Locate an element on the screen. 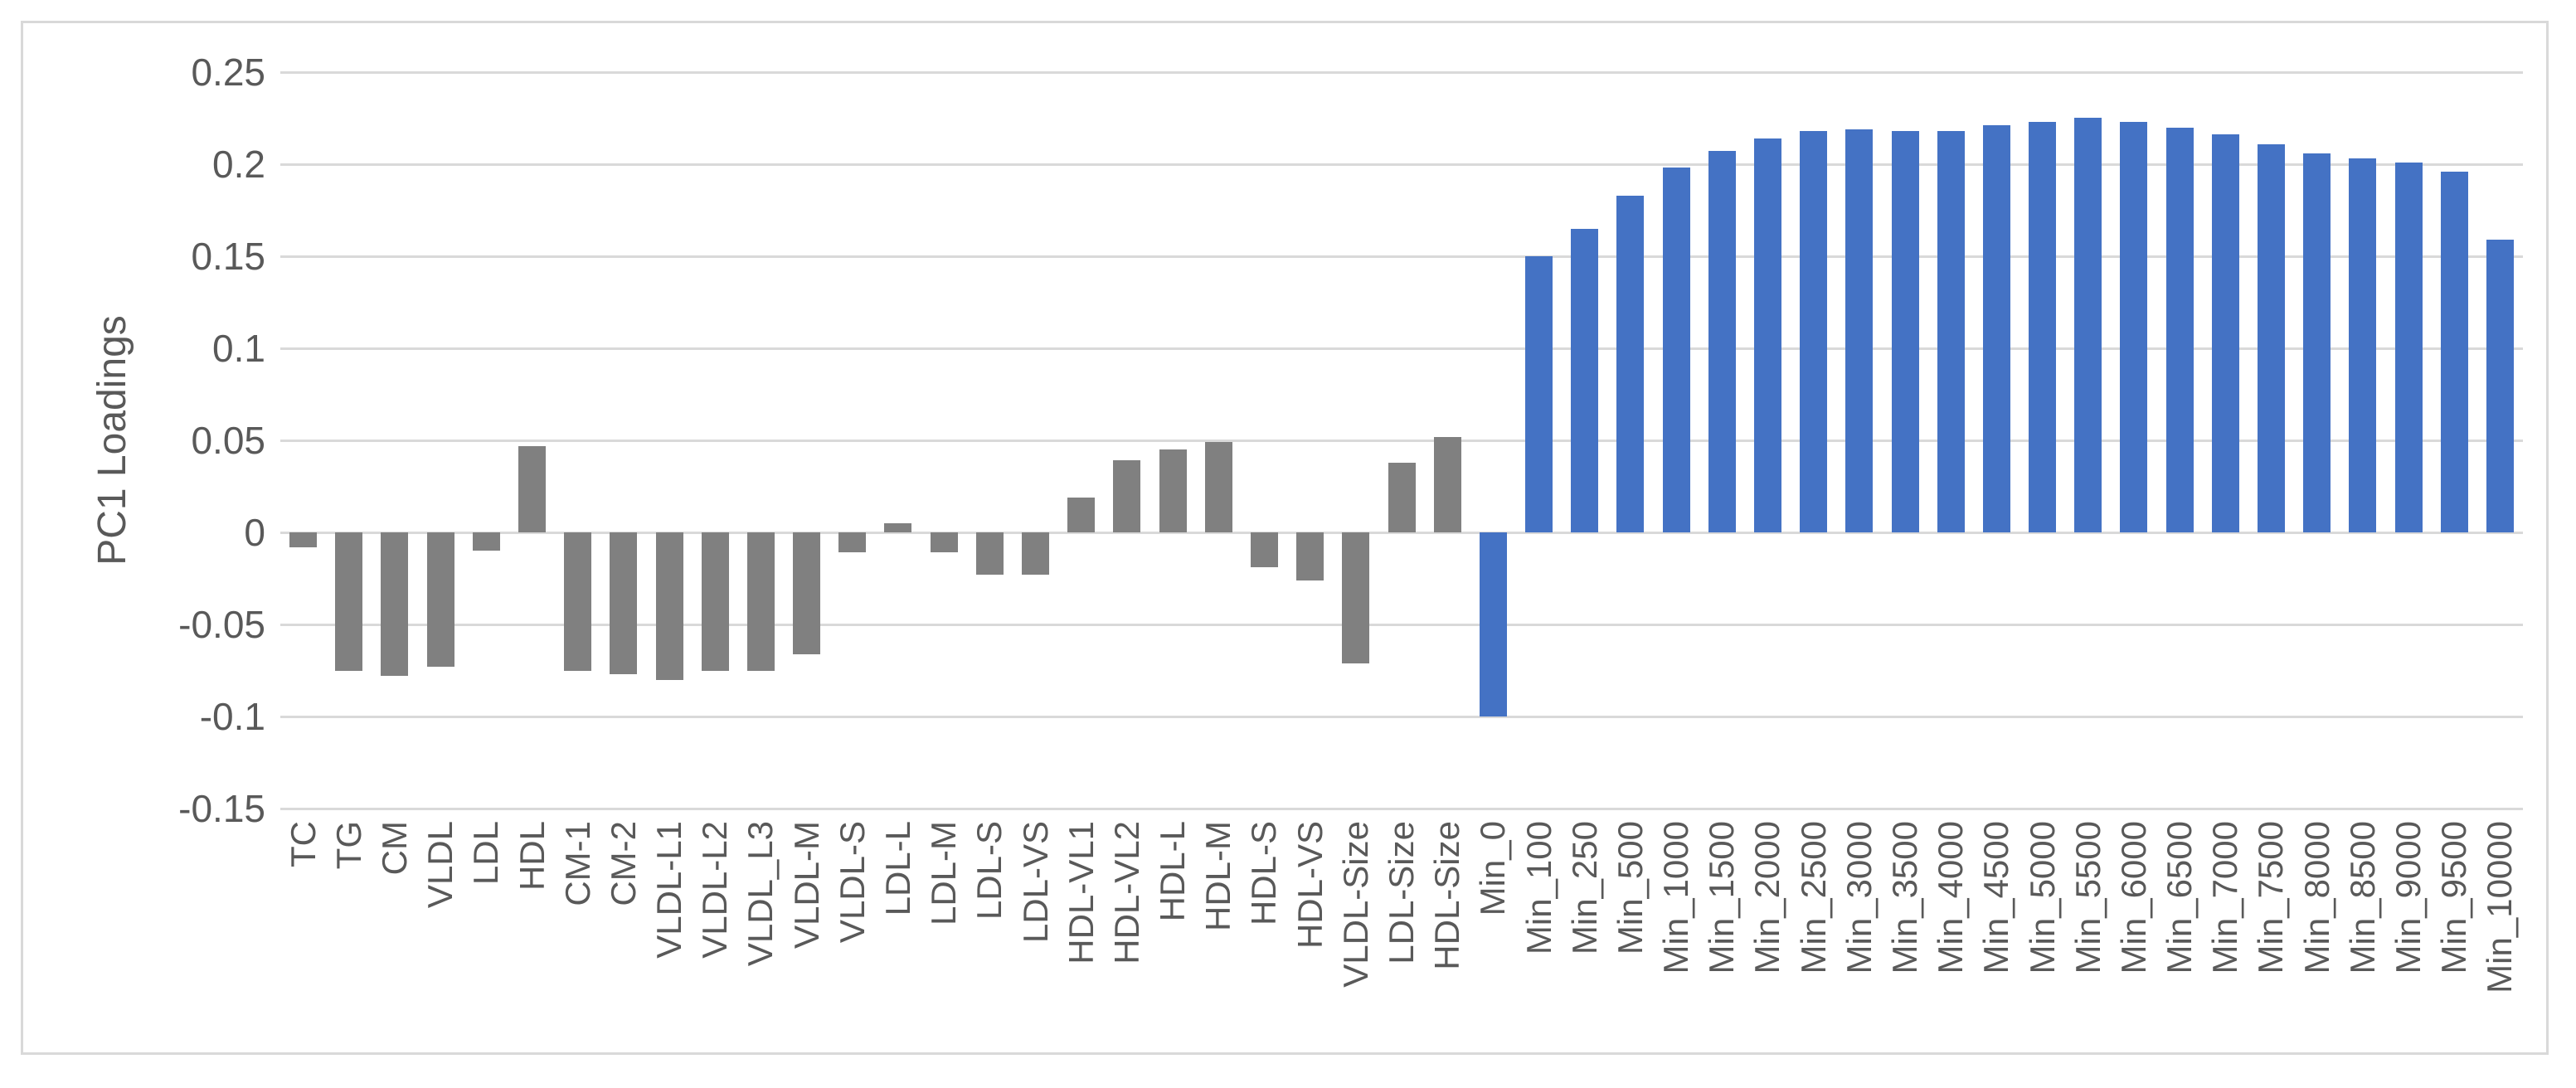 Image resolution: width=2576 pixels, height=1088 pixels. x-tick-label: CM-2 is located at coordinates (623, 863).